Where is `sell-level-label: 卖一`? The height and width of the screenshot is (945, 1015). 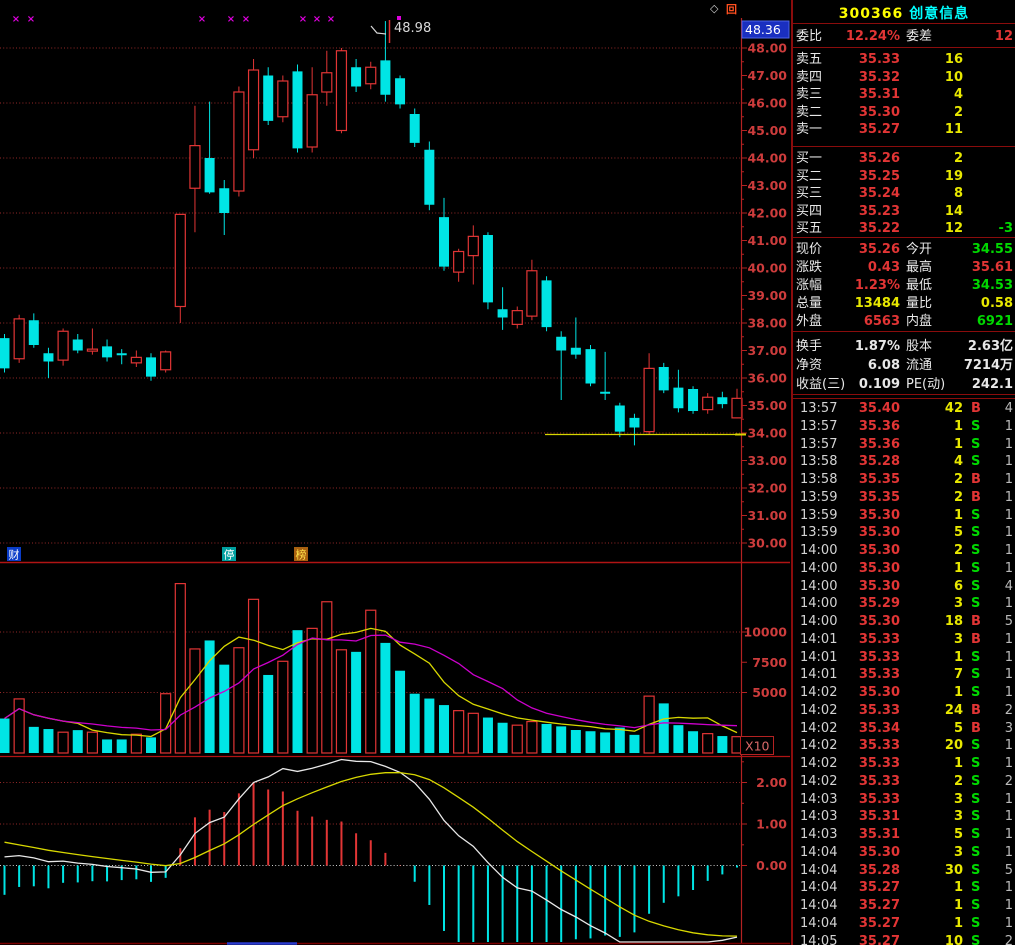
sell-level-label: 卖一 is located at coordinates (809, 129).